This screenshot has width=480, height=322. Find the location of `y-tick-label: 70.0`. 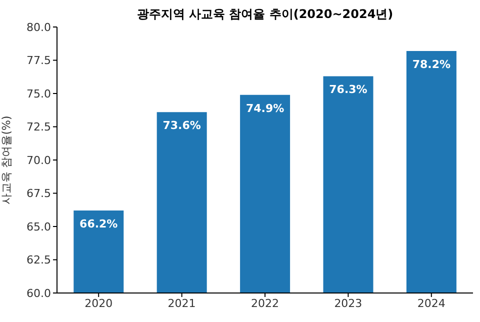

y-tick-label: 70.0 is located at coordinates (38, 160).